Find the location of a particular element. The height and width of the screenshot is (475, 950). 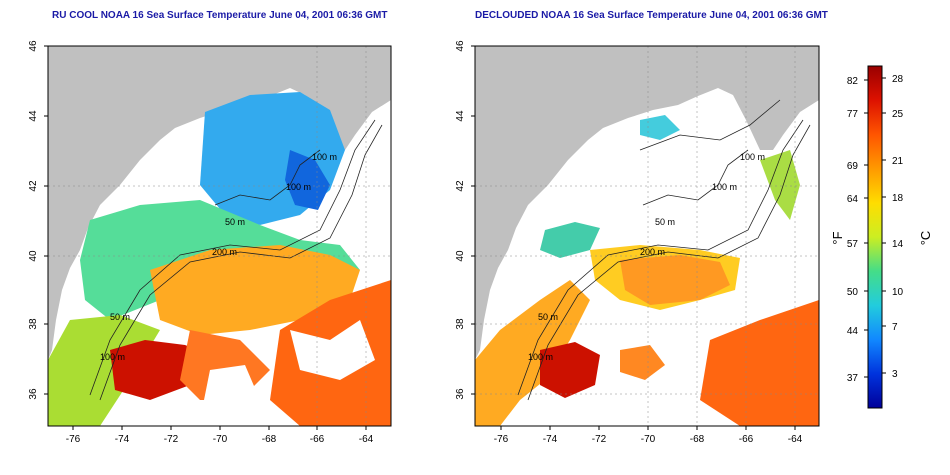

celsius-scale: 28 25 21 18 14 10 7 3 is located at coordinates (893, 227).